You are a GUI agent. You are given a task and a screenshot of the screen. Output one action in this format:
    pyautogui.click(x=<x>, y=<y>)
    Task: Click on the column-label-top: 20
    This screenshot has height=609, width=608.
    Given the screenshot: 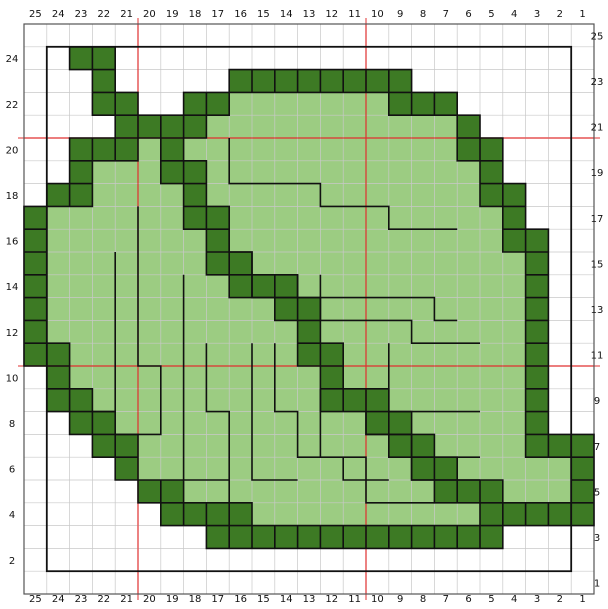 What is the action you would take?
    pyautogui.click(x=149, y=14)
    